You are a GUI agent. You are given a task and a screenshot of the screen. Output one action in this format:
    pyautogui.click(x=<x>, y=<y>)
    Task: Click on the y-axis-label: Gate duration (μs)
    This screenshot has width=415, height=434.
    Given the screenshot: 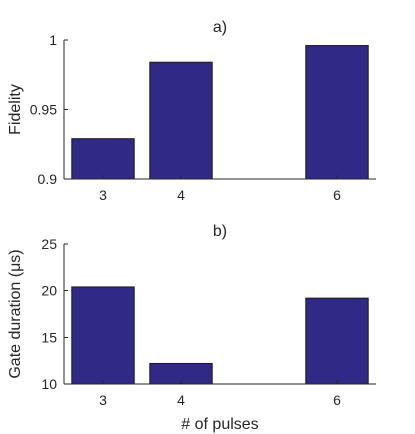 What is the action you would take?
    pyautogui.click(x=15, y=313)
    